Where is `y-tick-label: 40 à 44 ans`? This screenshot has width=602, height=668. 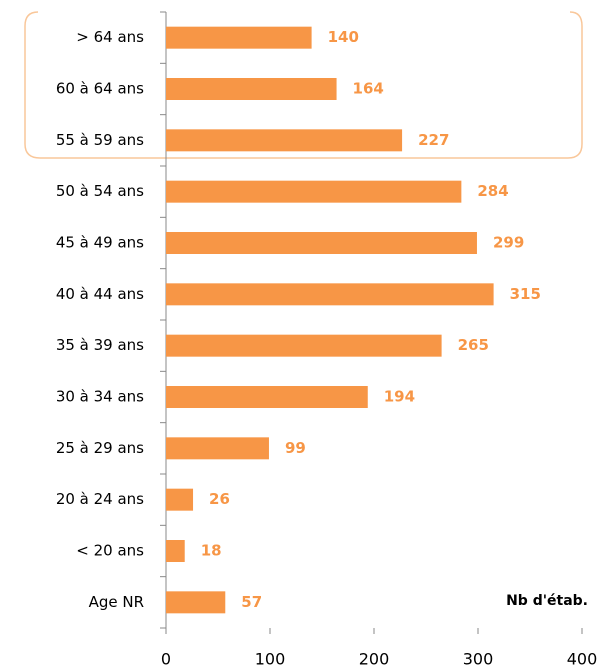 y-tick-label: 40 à 44 ans is located at coordinates (100, 294).